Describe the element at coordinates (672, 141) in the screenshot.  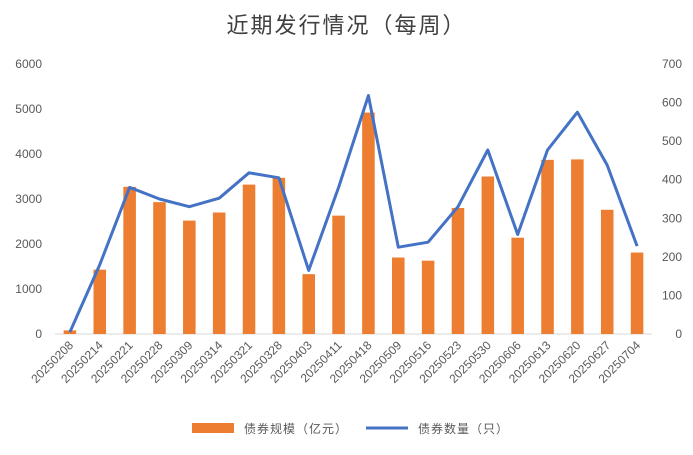
I see `right-tick-label: 500` at that location.